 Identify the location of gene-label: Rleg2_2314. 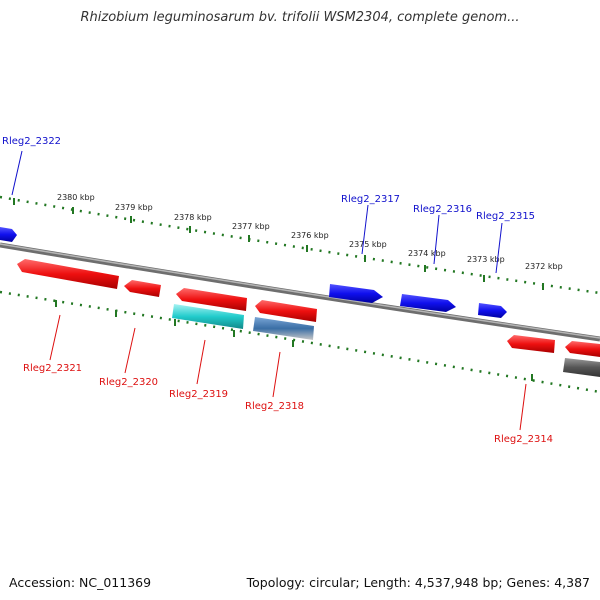
(523, 439).